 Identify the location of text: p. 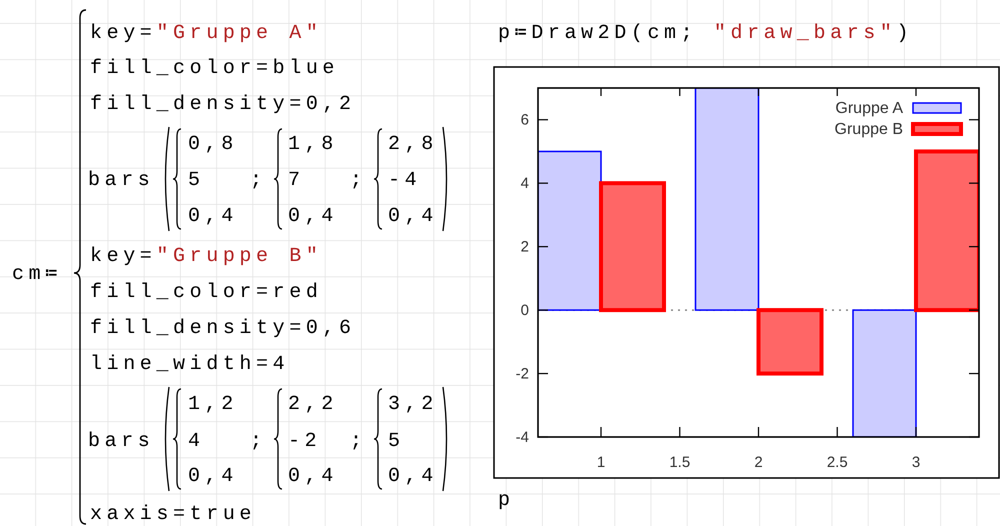
(506, 500).